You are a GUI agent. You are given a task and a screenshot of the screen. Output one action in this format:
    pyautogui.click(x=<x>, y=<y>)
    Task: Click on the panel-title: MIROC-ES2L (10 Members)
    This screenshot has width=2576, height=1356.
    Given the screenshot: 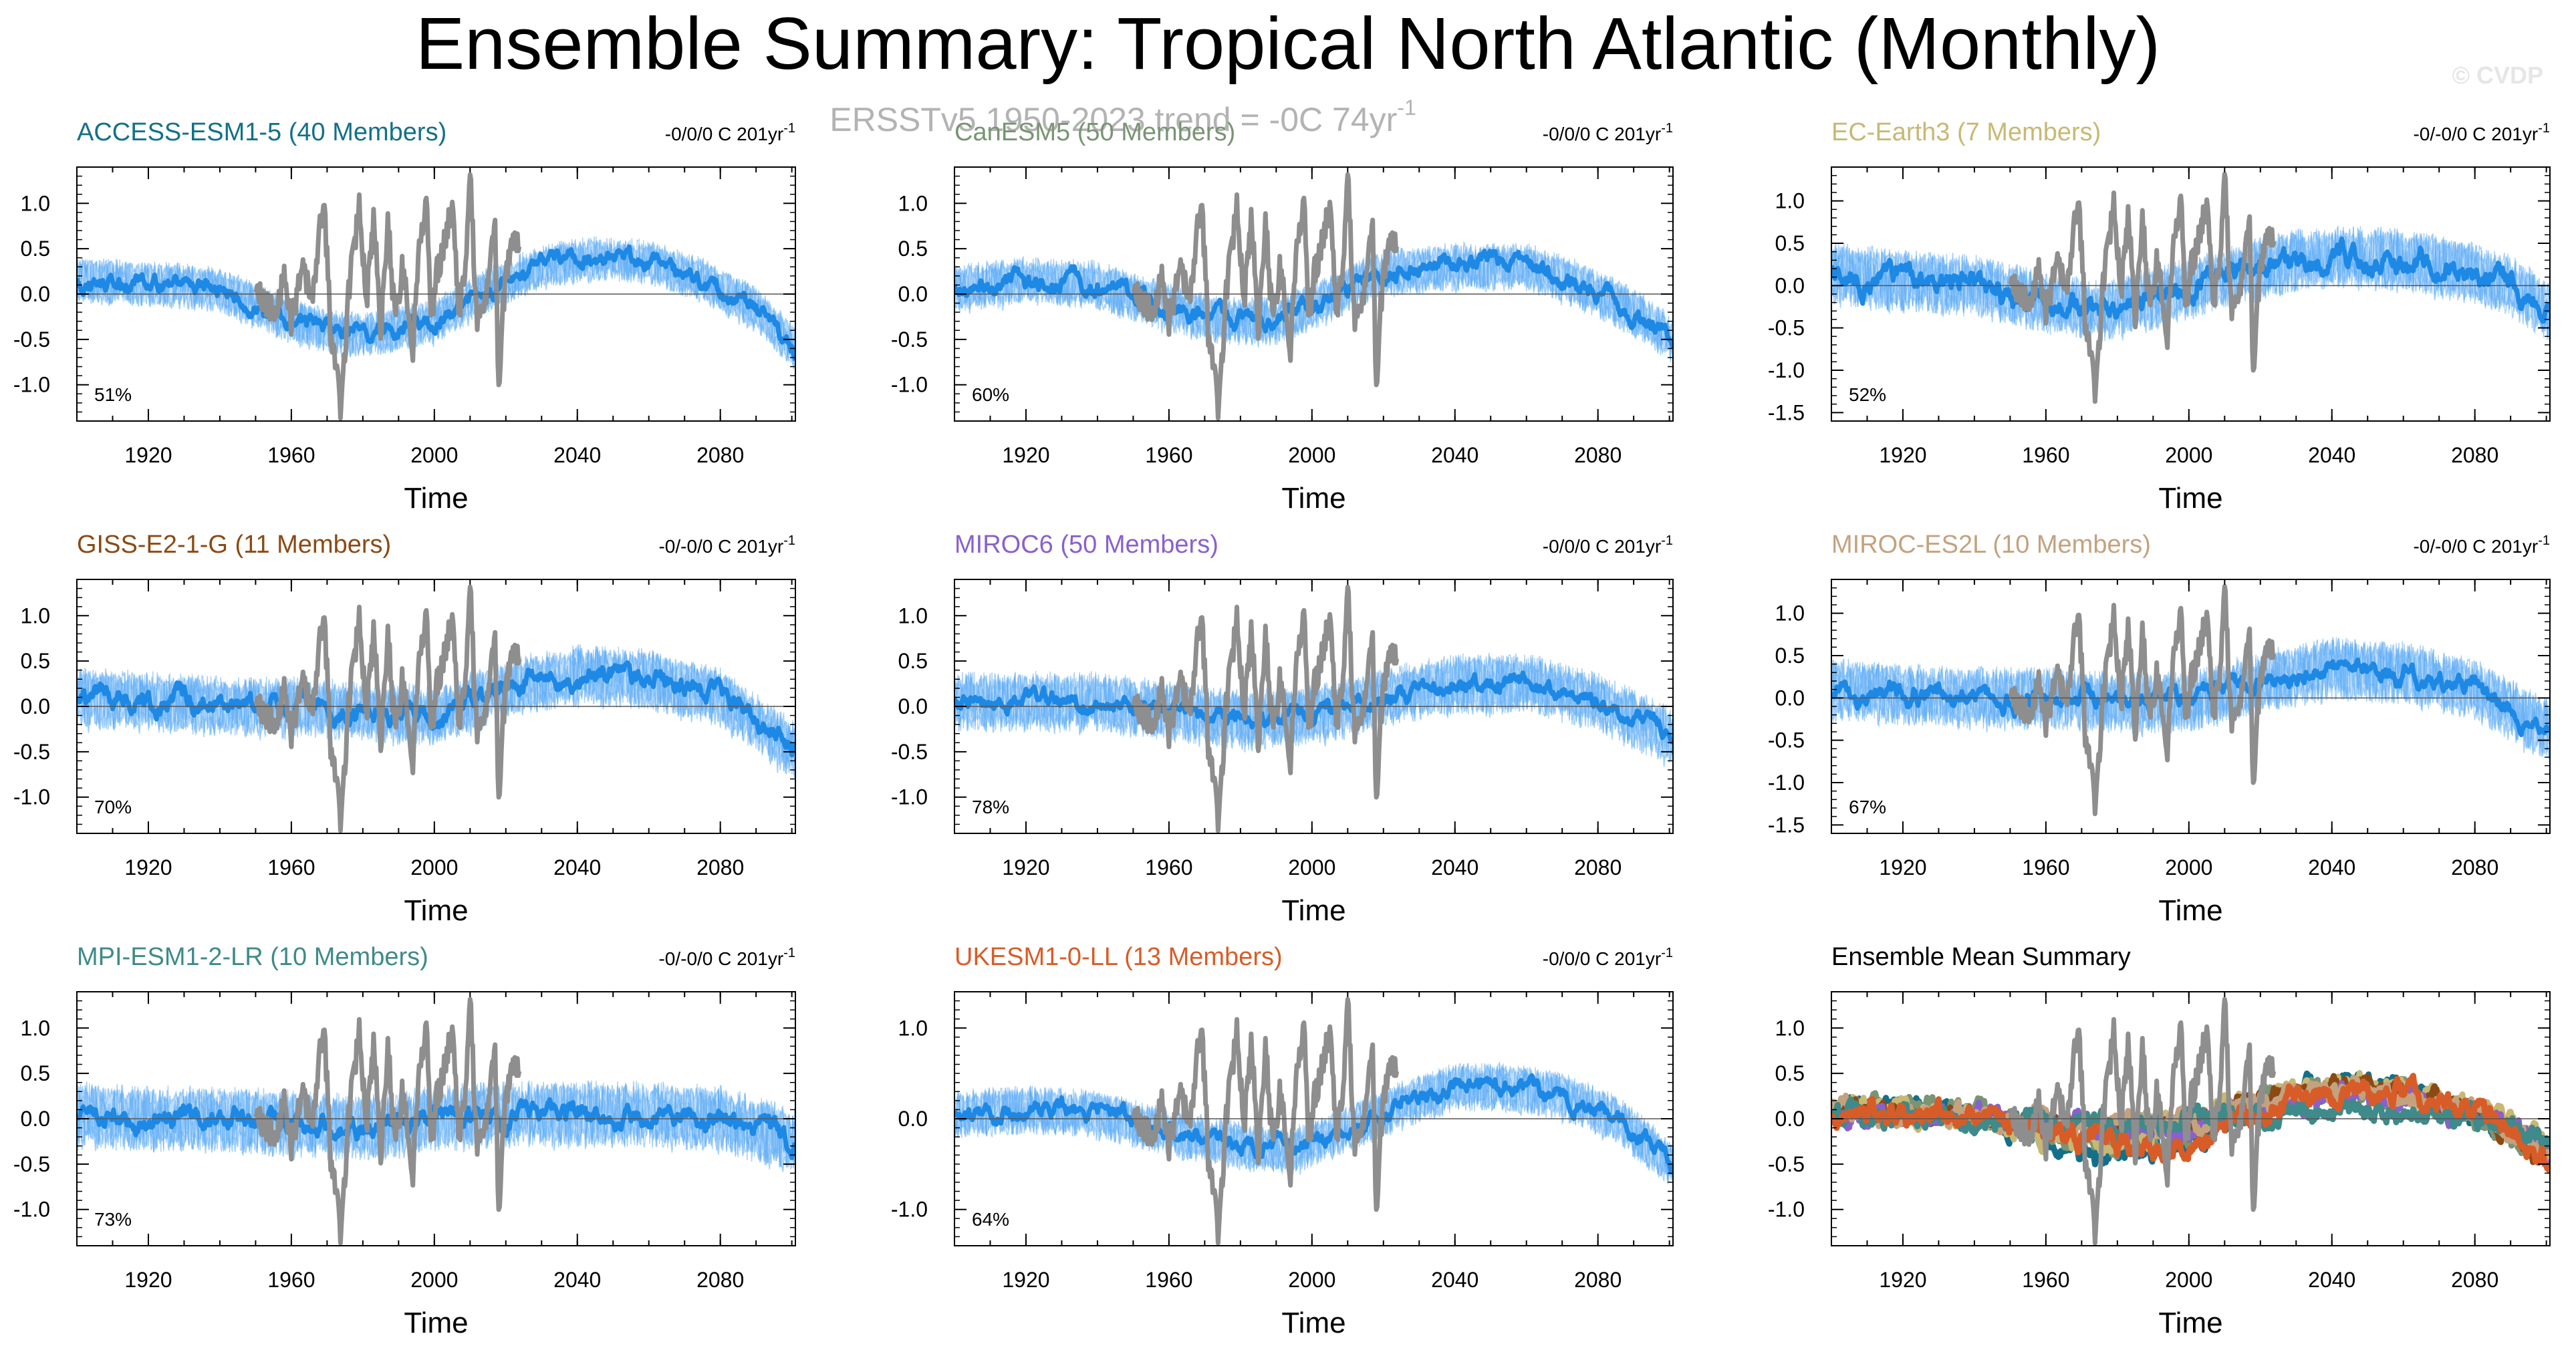 What is the action you would take?
    pyautogui.click(x=1991, y=545)
    